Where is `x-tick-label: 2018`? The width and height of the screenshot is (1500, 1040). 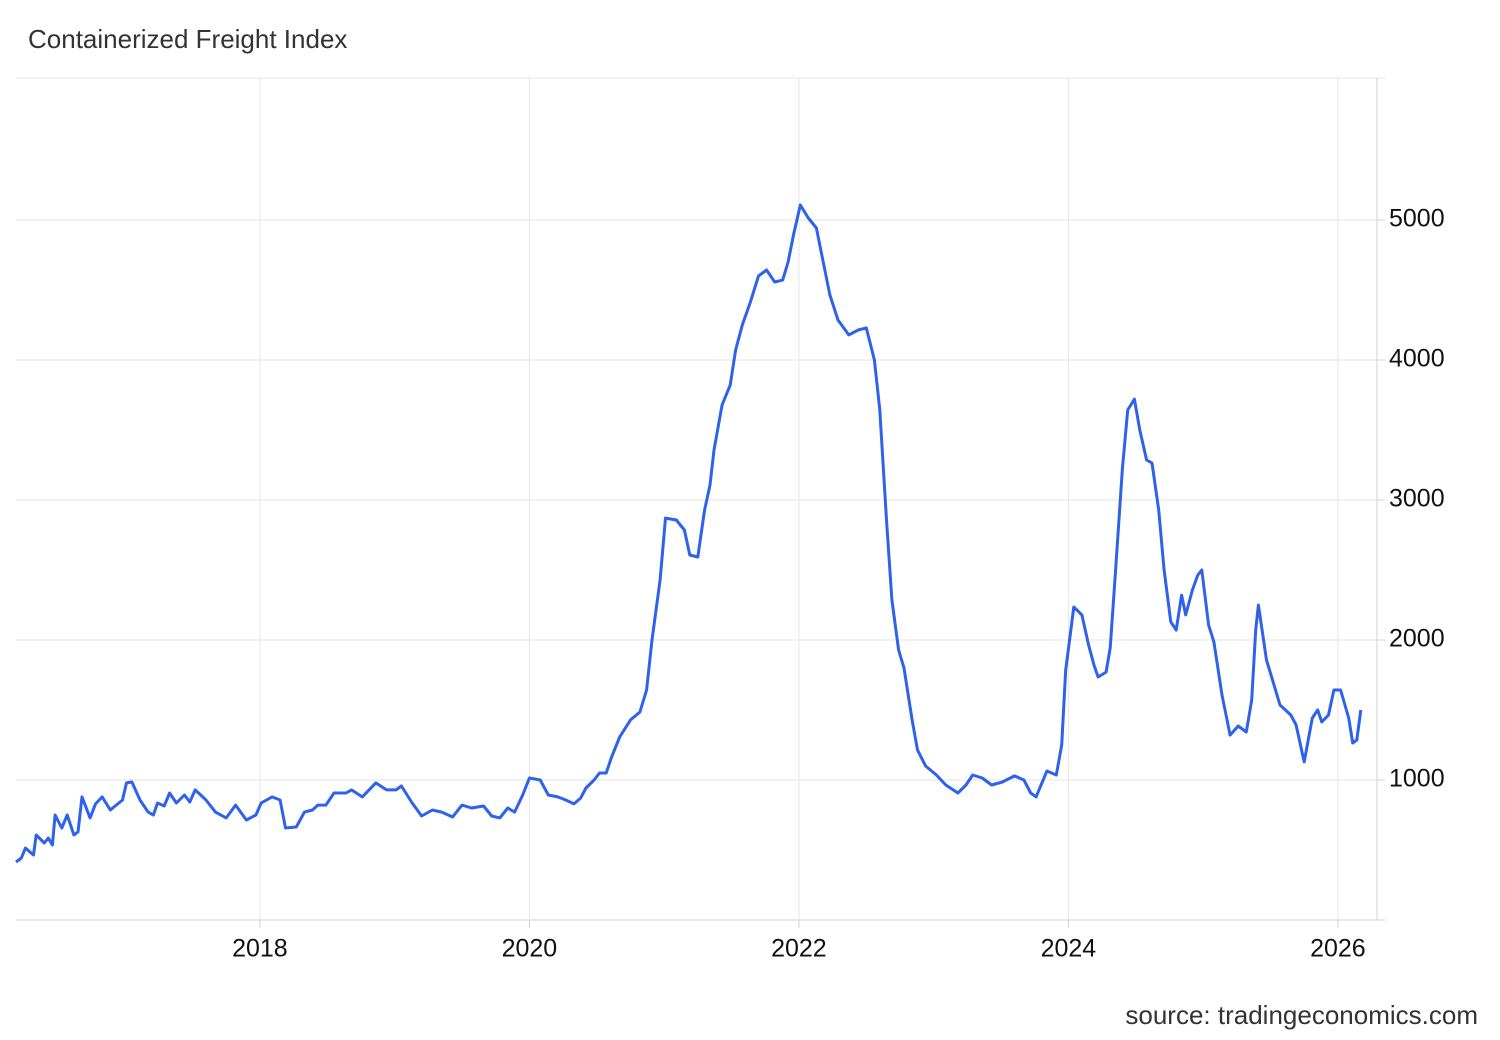
x-tick-label: 2018 is located at coordinates (260, 949).